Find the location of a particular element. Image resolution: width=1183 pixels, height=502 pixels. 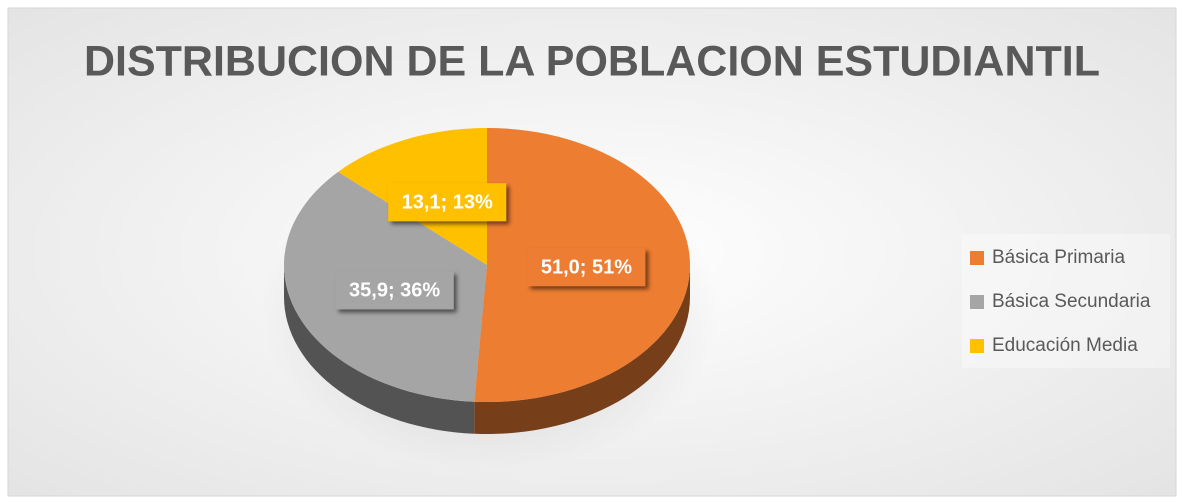

legend-label: Básica Secundaria is located at coordinates (1071, 301).